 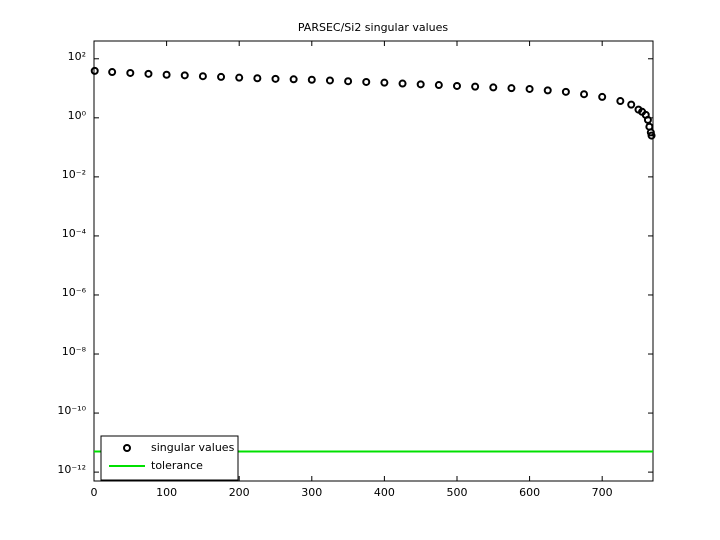 I want to click on legend-box, so click(x=169, y=458).